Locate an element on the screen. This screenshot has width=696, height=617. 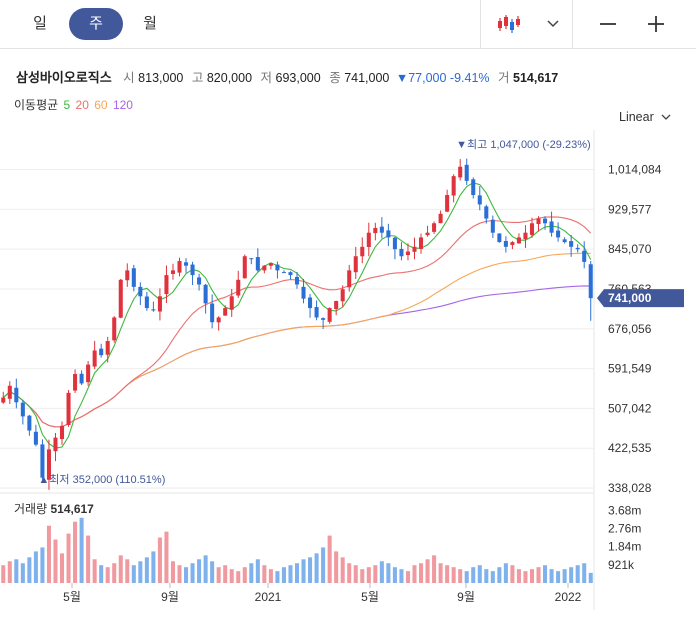
scale-selector: Linear is located at coordinates (645, 117).